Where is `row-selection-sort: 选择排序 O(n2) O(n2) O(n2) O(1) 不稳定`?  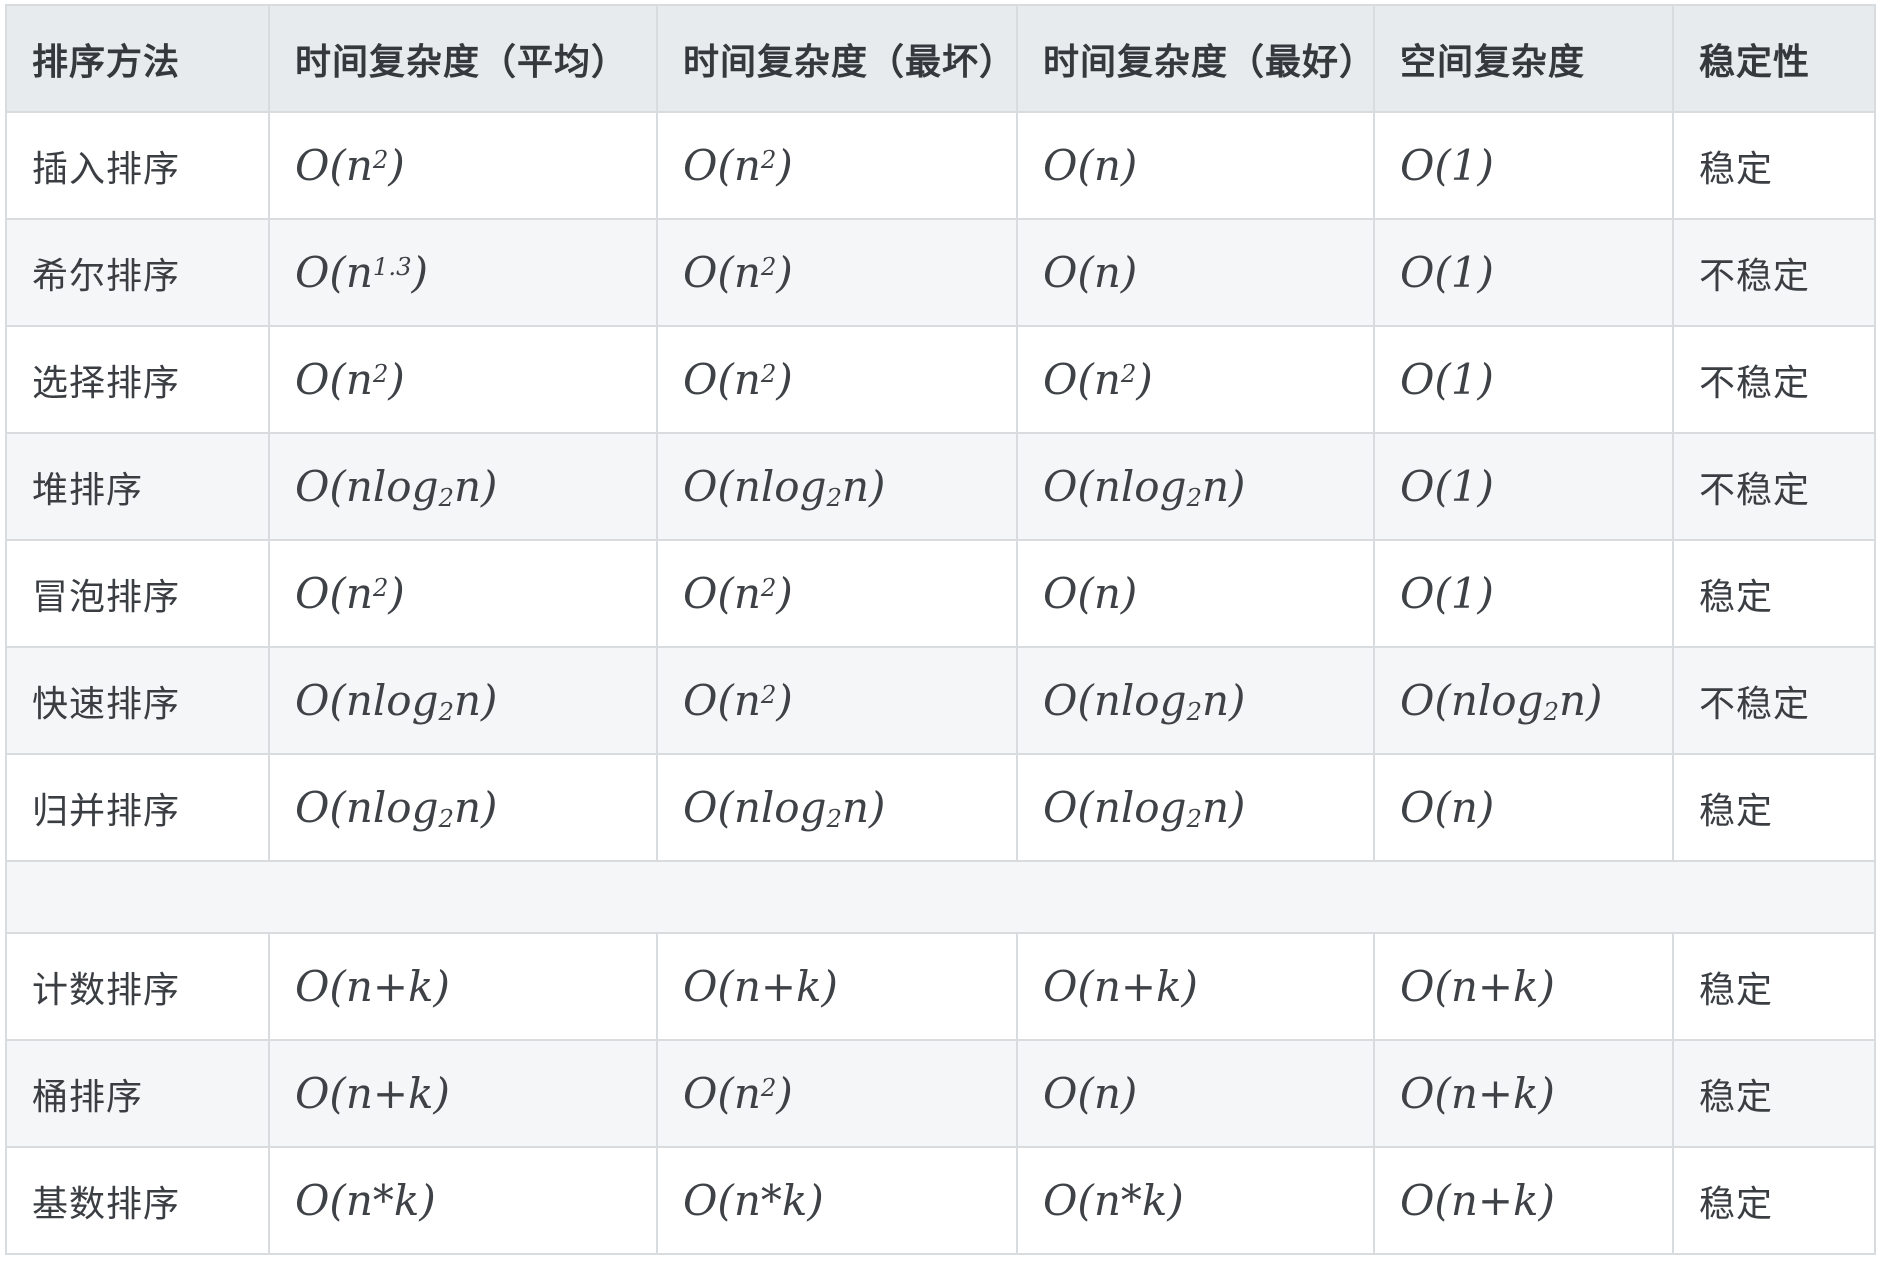 row-selection-sort: 选择排序 O(n2) O(n2) O(n2) O(1) 不稳定 is located at coordinates (940, 379).